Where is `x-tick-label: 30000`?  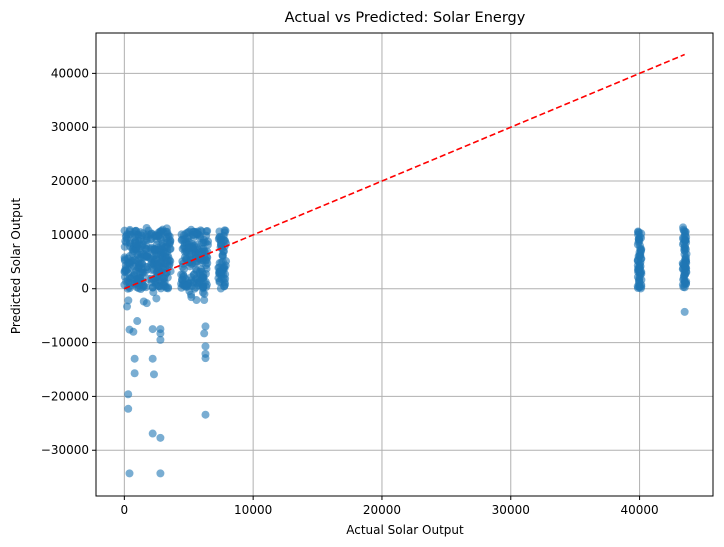 x-tick-label: 30000 is located at coordinates (511, 510).